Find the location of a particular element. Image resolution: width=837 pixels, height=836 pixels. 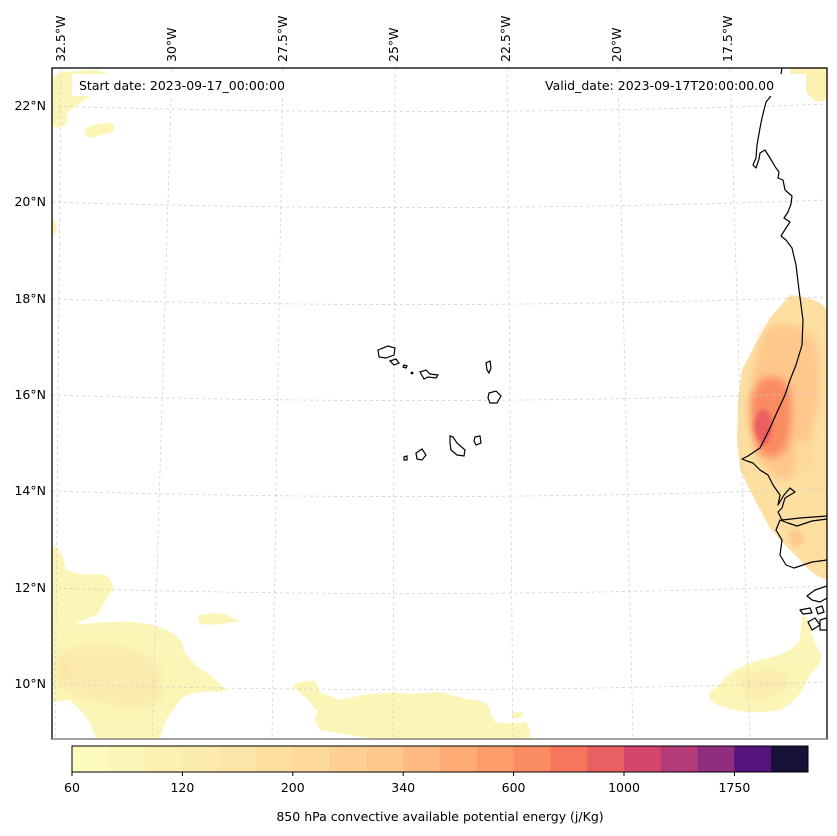

island-santa-luzia is located at coordinates (405, 366).